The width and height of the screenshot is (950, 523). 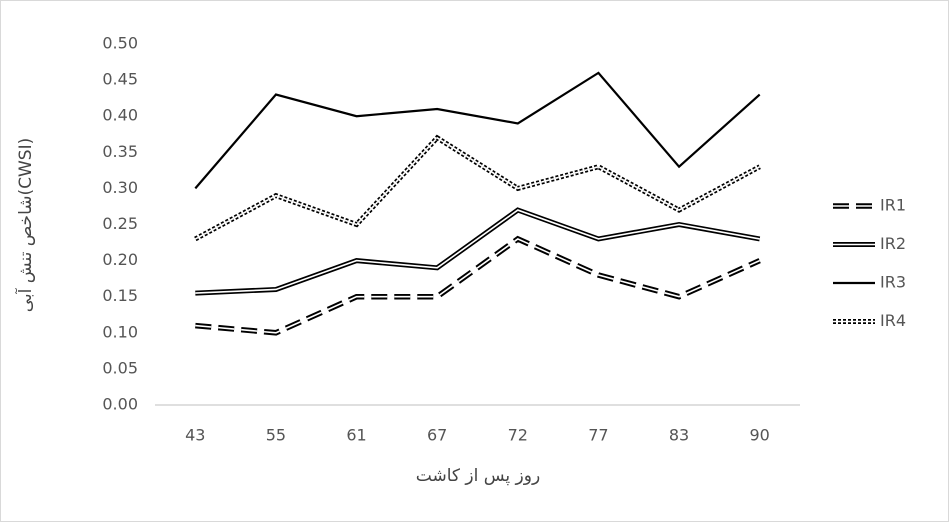 What do you see at coordinates (437, 435) in the screenshot?
I see `x-tick-label: 67` at bounding box center [437, 435].